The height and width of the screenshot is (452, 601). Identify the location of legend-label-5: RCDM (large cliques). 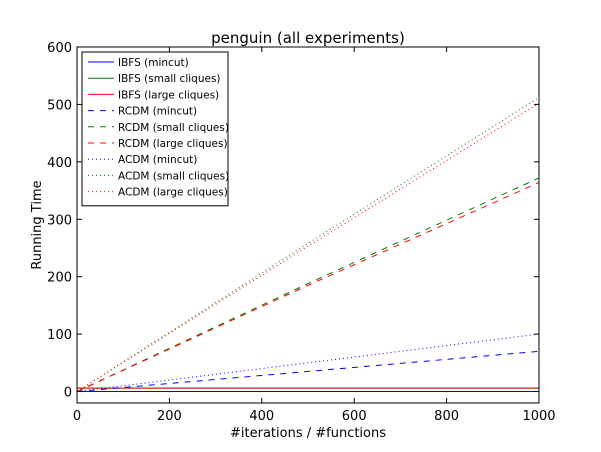
(173, 144).